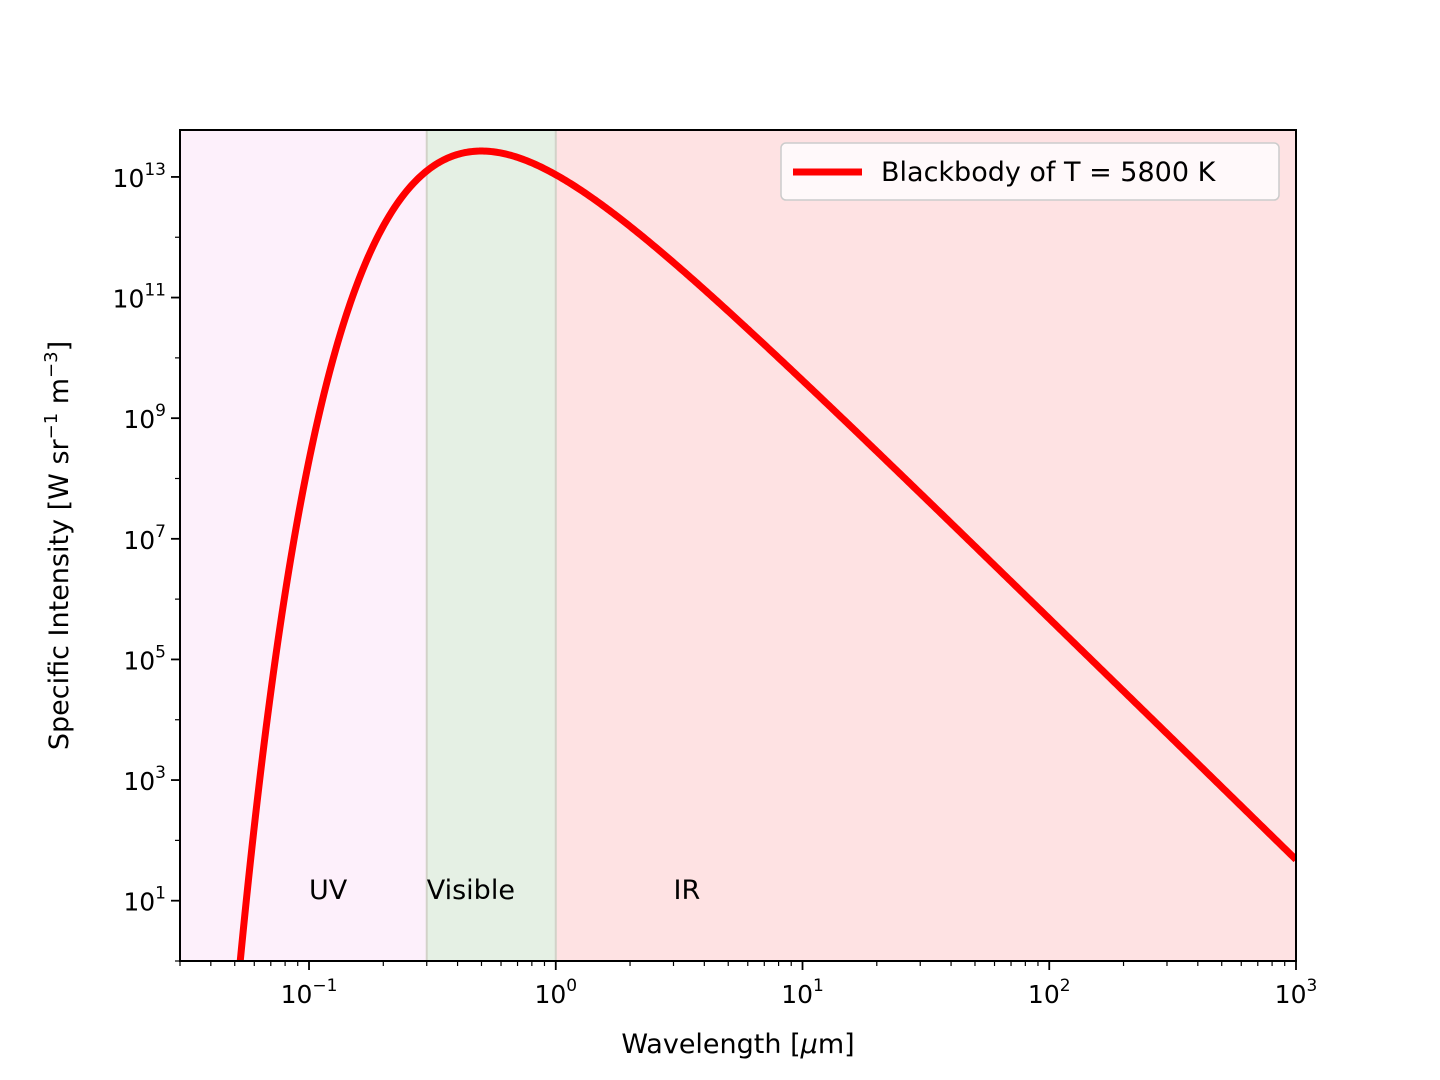 The height and width of the screenshot is (1080, 1440). What do you see at coordinates (309, 992) in the screenshot?
I see `x-tick-label: 10⁻¹` at bounding box center [309, 992].